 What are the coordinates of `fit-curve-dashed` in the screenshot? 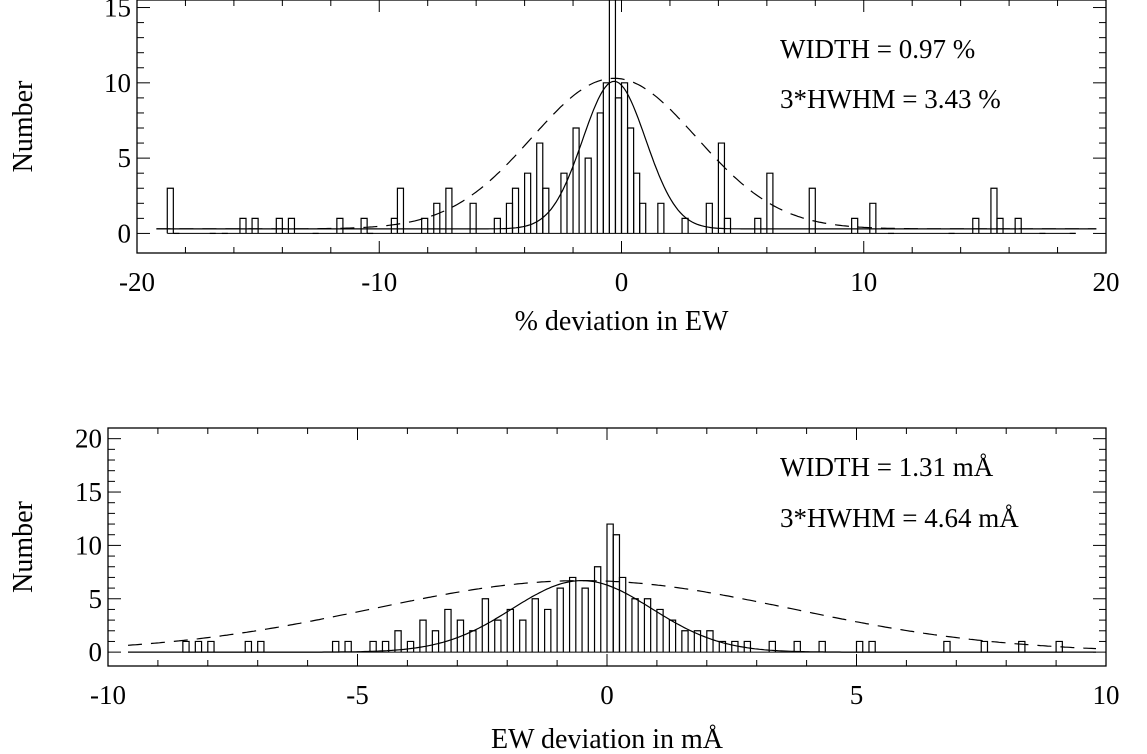 It's located at (612, 614).